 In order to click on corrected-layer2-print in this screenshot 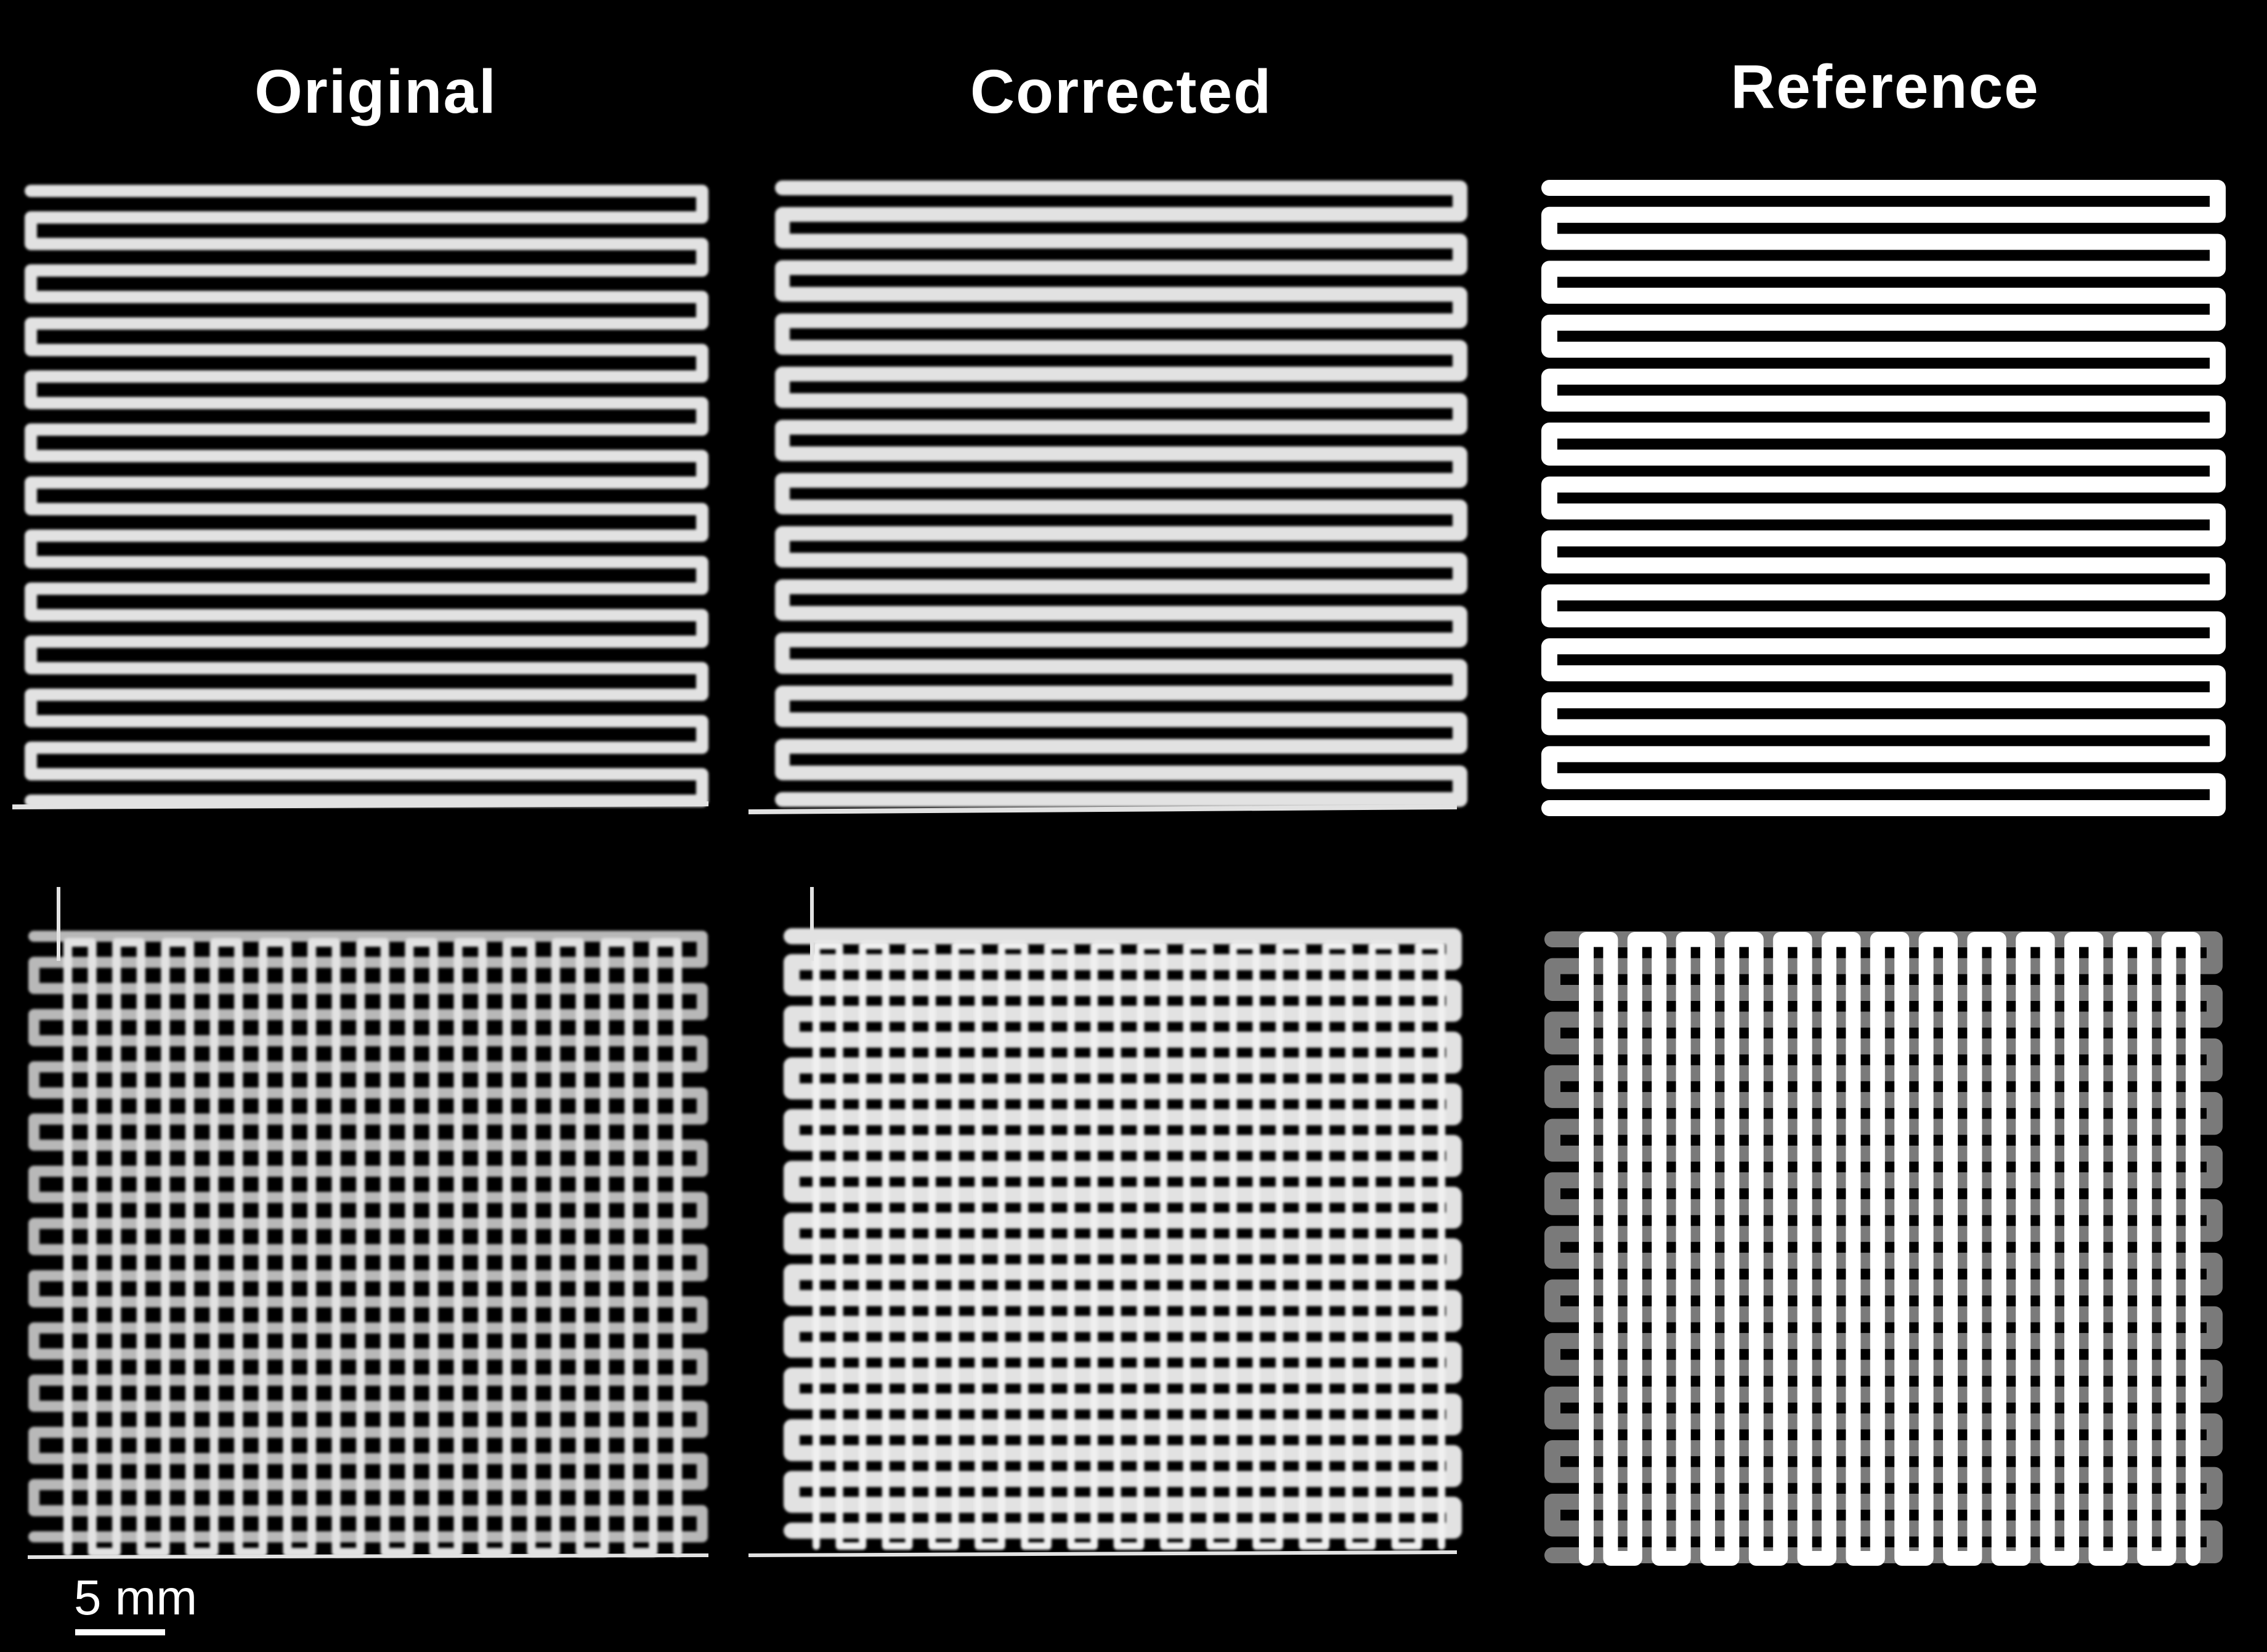, I will do `click(1129, 1246)`.